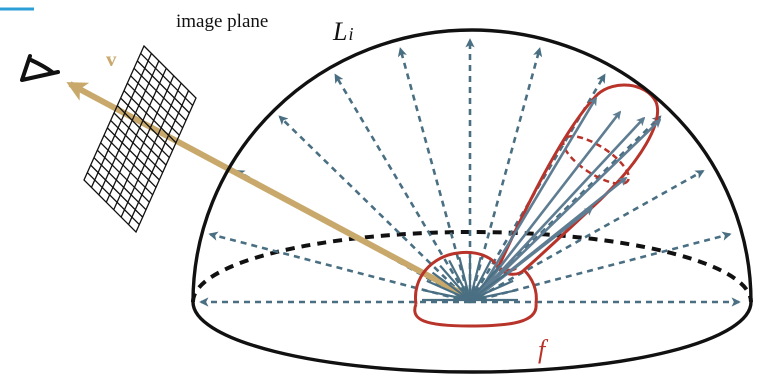 This screenshot has height=380, width=764. What do you see at coordinates (530, 286) in the screenshot?
I see `brdf-lobe-diffuse-right` at bounding box center [530, 286].